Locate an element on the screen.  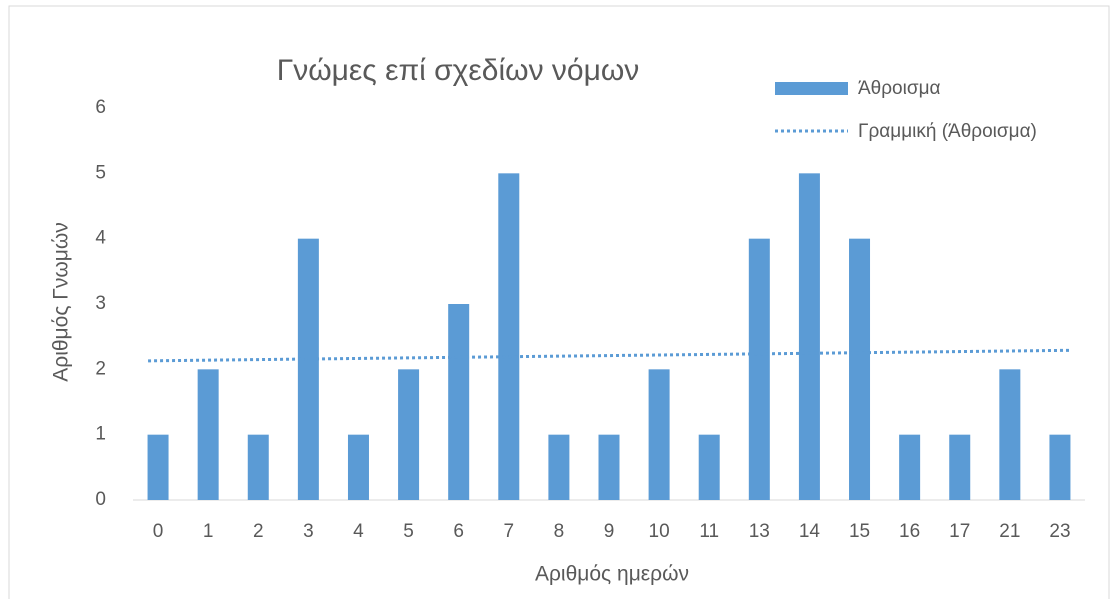
x-tick-label: 21 is located at coordinates (1009, 531).